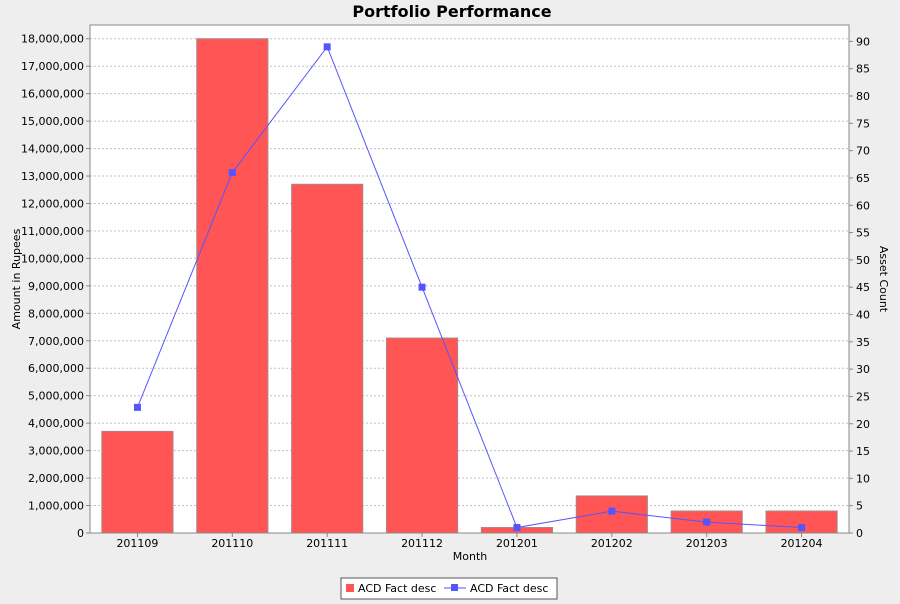 This screenshot has height=604, width=900. What do you see at coordinates (863, 315) in the screenshot?
I see `y2-tick-label: 40` at bounding box center [863, 315].